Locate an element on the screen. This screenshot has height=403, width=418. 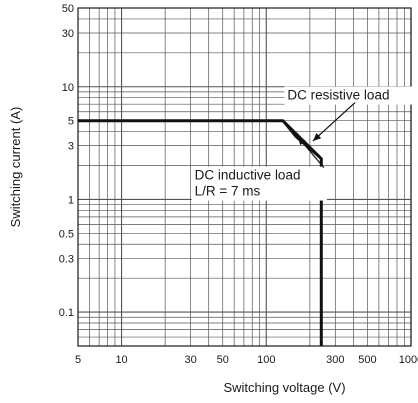
x-tick-label: 5 is located at coordinates (78, 360).